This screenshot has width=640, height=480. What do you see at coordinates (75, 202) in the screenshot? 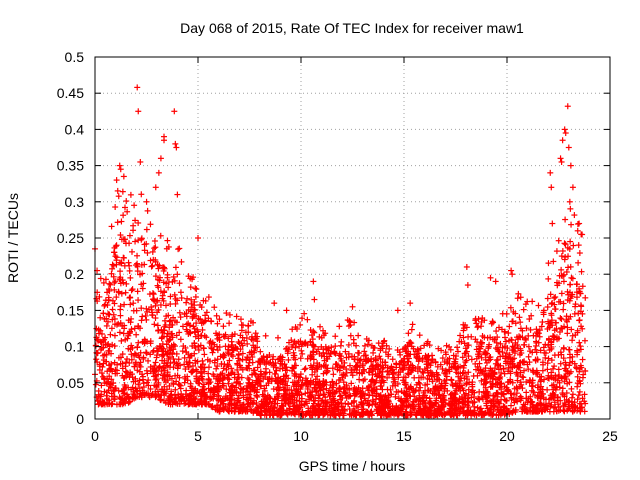
I see `y-tick-label: 0.3` at bounding box center [75, 202].